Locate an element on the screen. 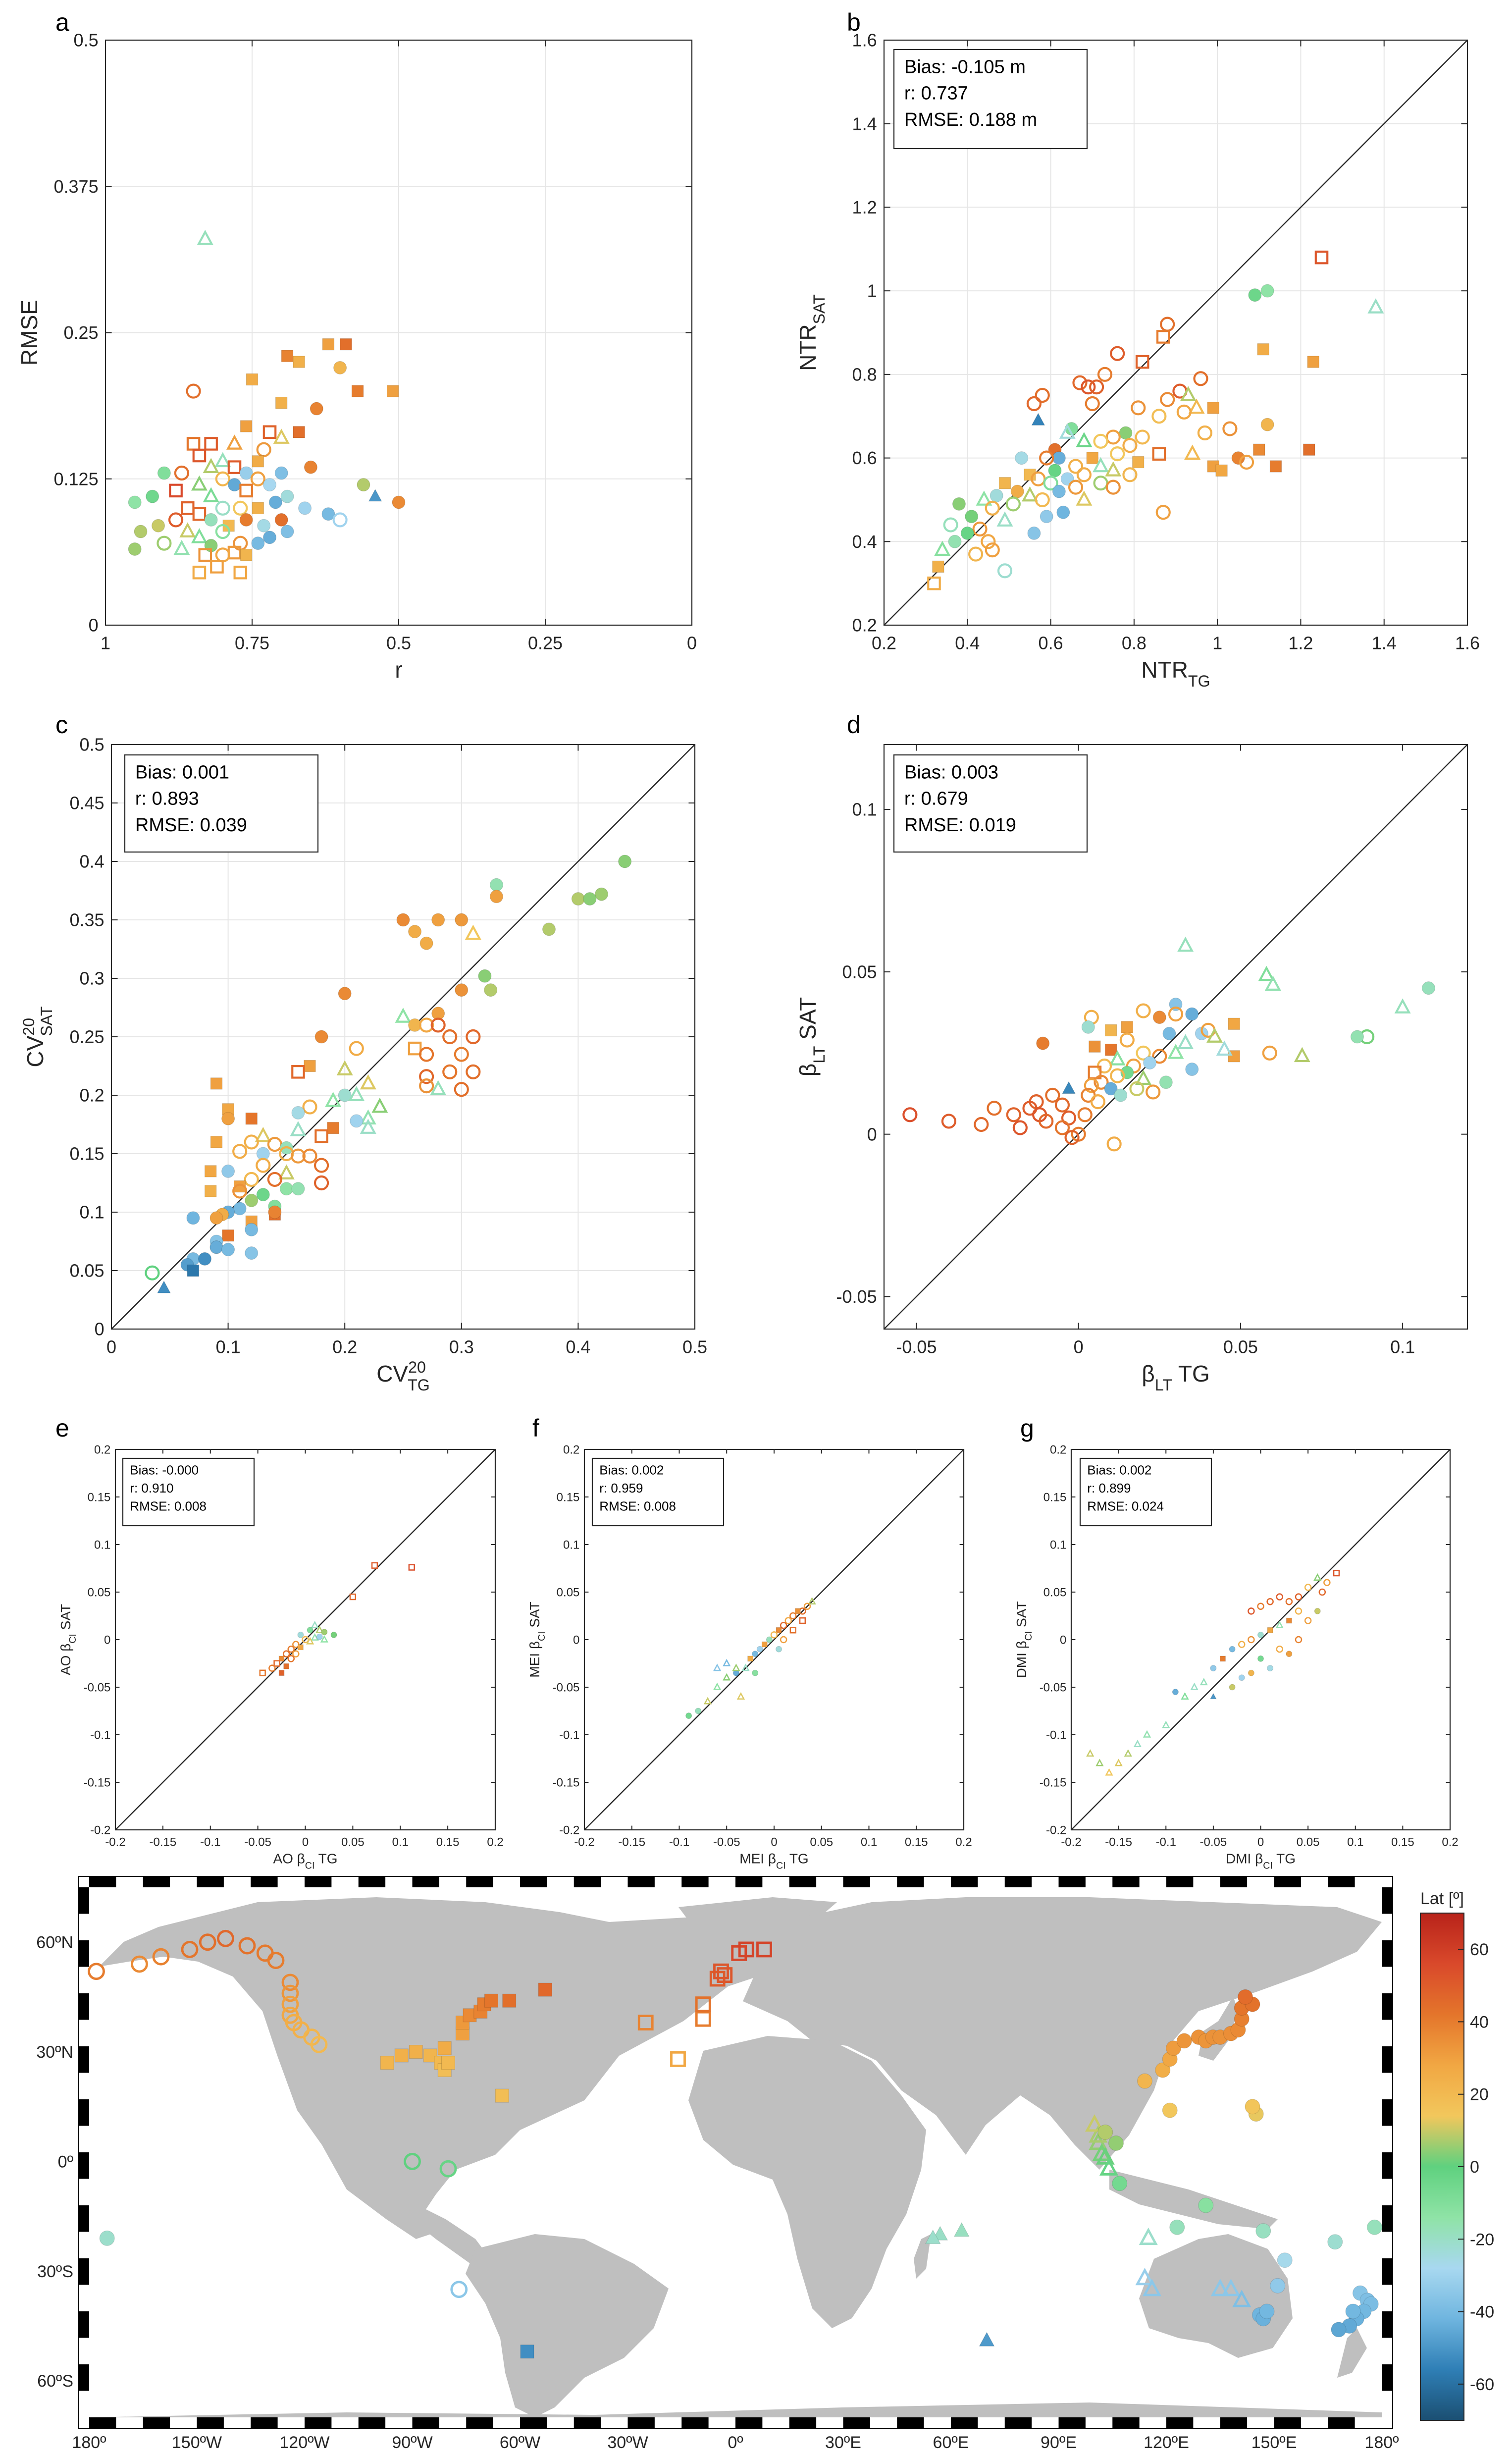  stats-line2: r: 0.737 is located at coordinates (936, 93).